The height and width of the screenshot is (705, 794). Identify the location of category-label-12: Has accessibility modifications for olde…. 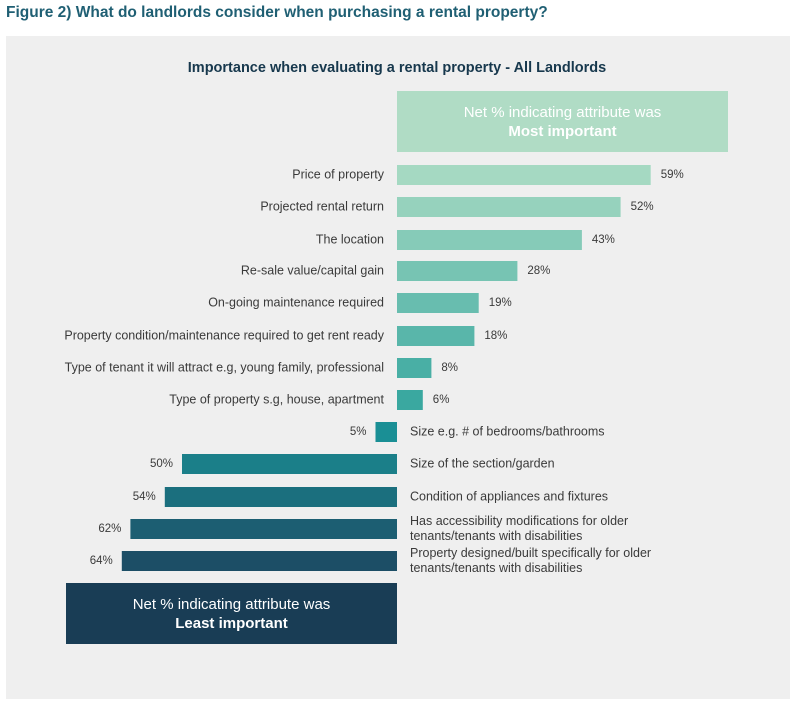
(519, 528).